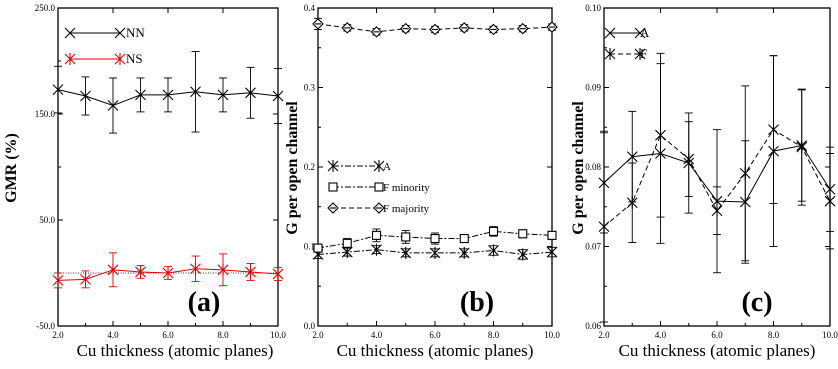  What do you see at coordinates (406, 209) in the screenshot?
I see `legend-label: F majority` at bounding box center [406, 209].